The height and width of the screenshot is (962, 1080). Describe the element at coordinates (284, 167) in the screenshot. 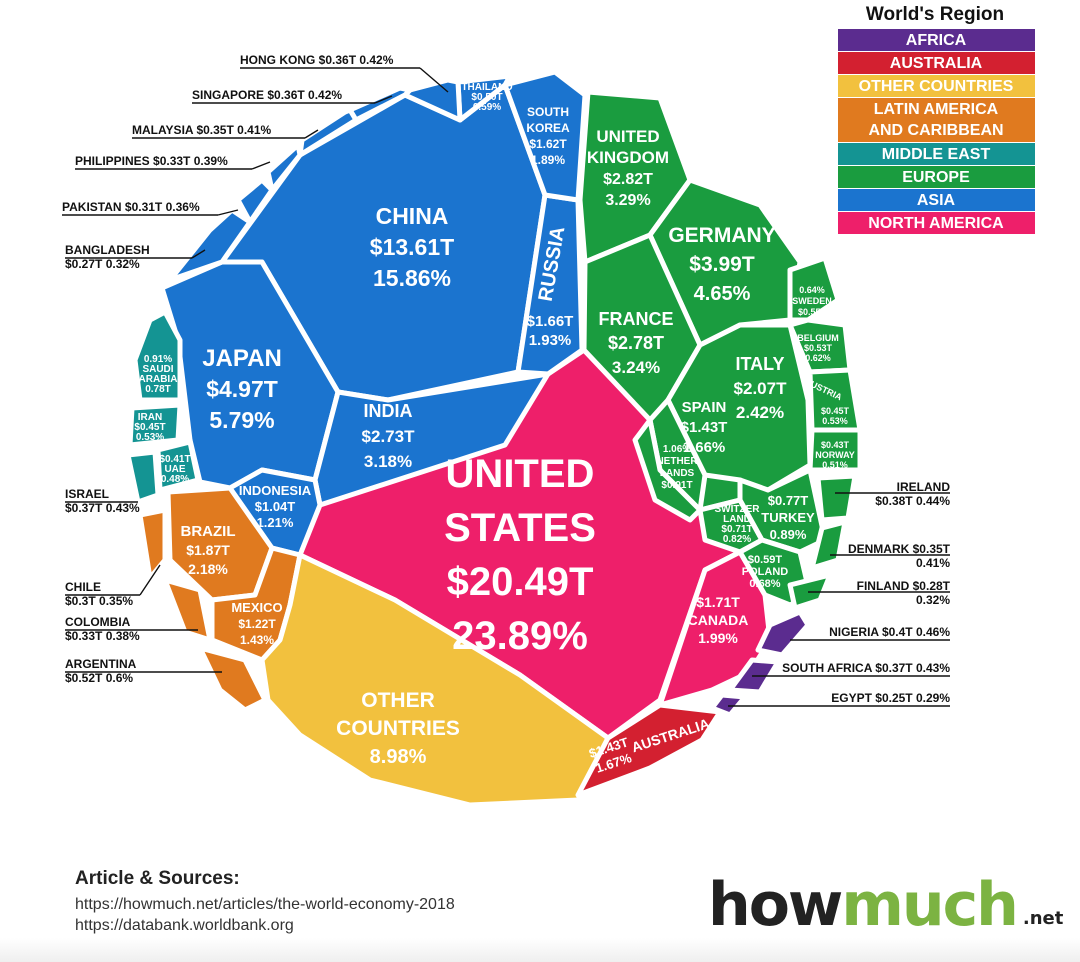

I see `cell-philippines` at that location.